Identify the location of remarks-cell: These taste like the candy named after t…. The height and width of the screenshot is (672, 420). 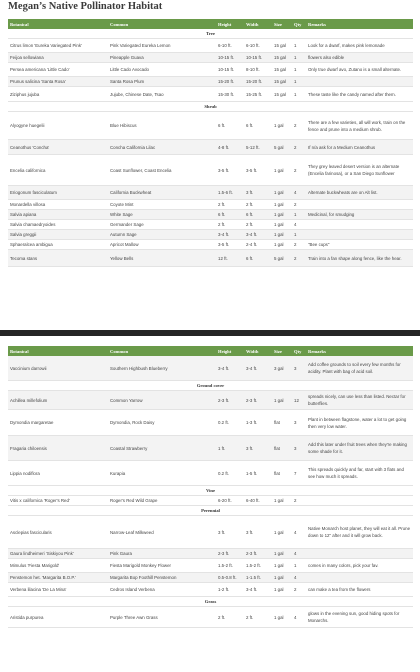
(359, 94).